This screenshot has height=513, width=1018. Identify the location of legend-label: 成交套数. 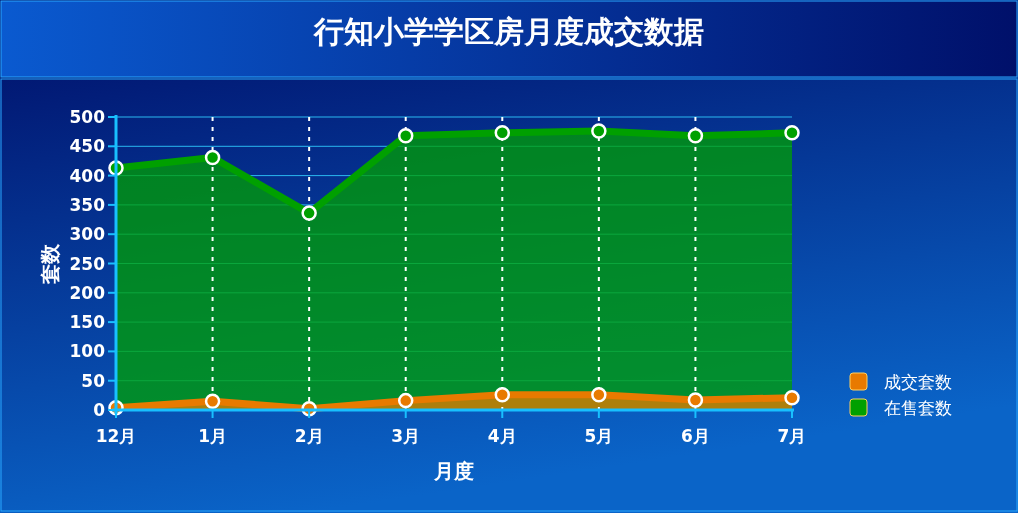
(918, 382).